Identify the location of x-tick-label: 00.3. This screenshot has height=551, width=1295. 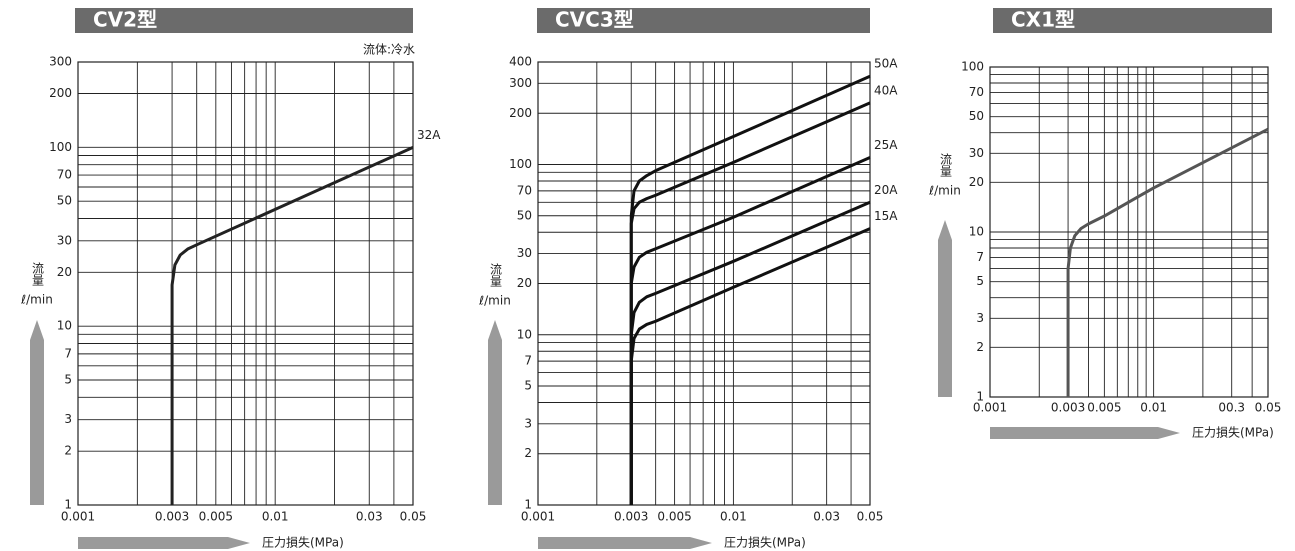
(1231, 408).